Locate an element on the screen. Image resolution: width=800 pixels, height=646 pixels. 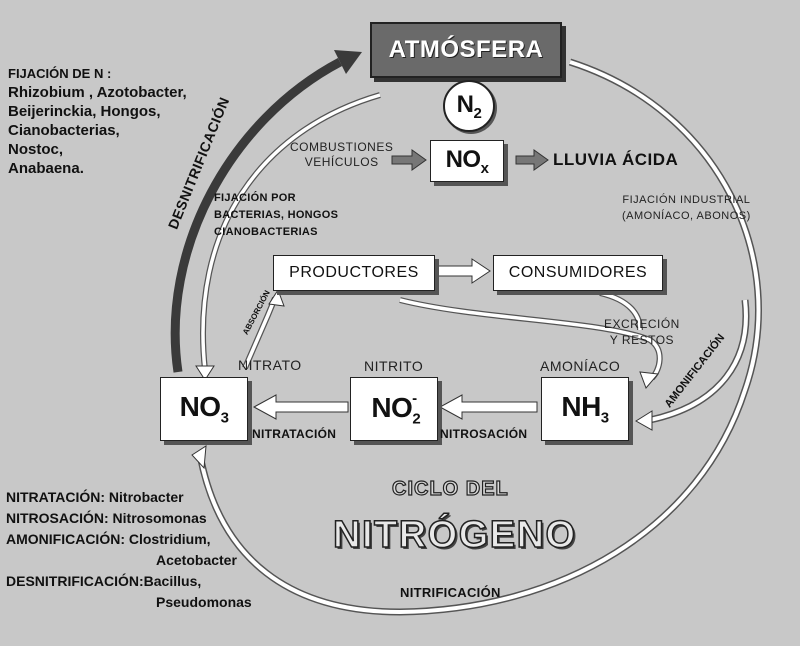
list-item: Pseudomonas is located at coordinates (204, 602).